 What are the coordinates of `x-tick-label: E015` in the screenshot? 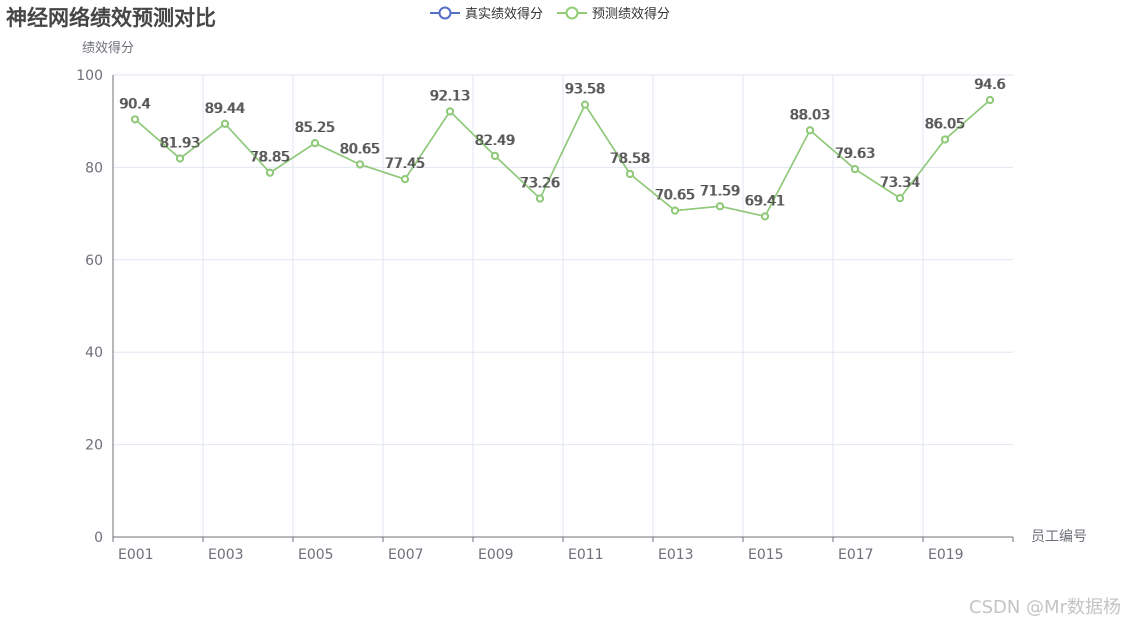 It's located at (766, 555).